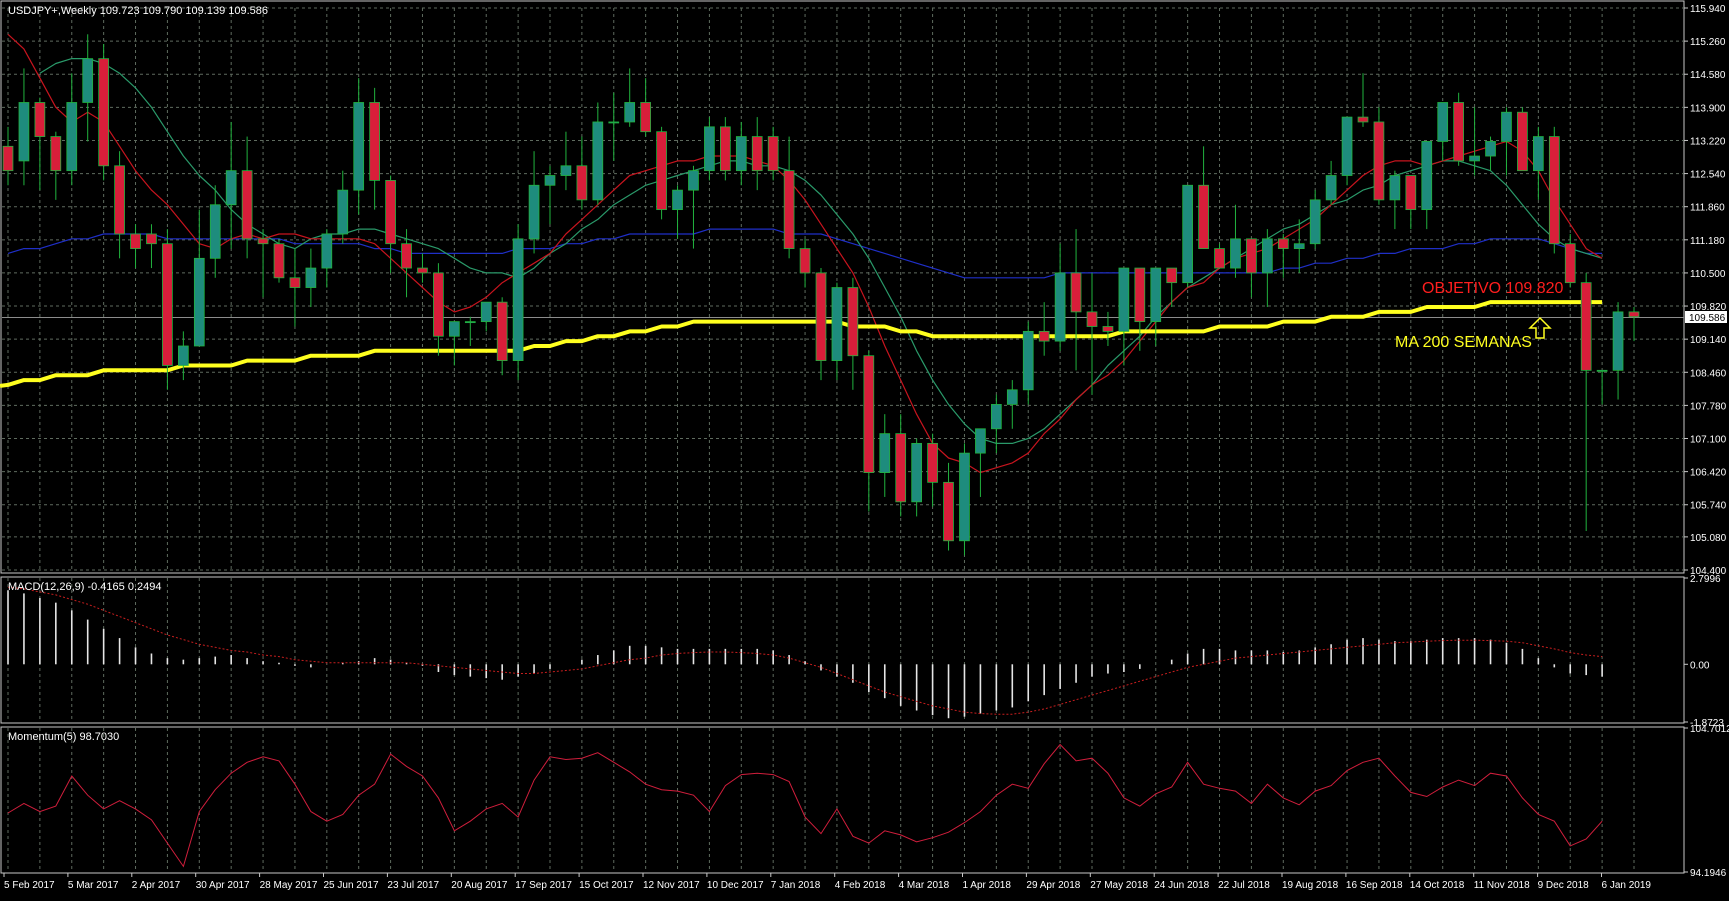 Image resolution: width=1729 pixels, height=901 pixels. Describe the element at coordinates (735, 885) in the screenshot. I see `x-tick-label: 10 Dec 2017` at that location.